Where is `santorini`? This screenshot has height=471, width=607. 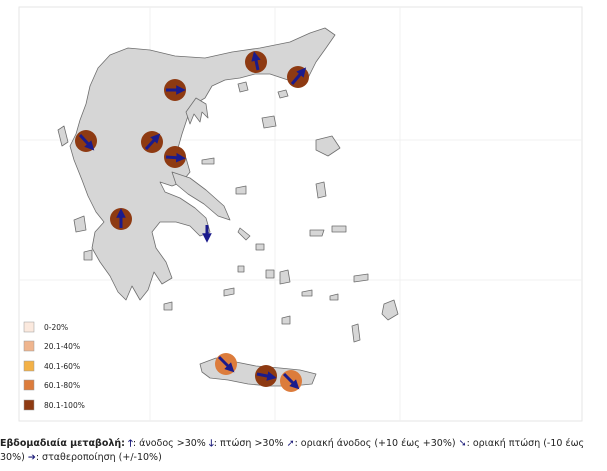 santorini is located at coordinates (286, 320).